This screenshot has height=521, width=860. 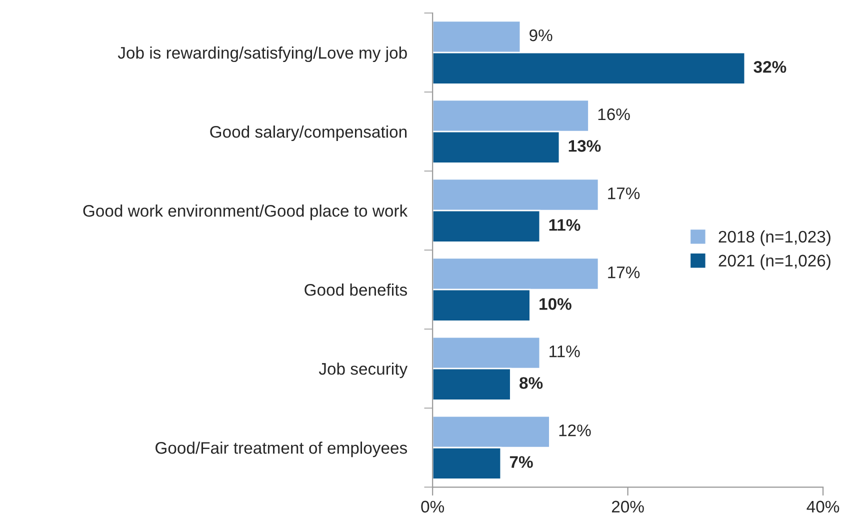 I want to click on y-tick-label: Good/Fair treatment of employees, so click(x=281, y=450).